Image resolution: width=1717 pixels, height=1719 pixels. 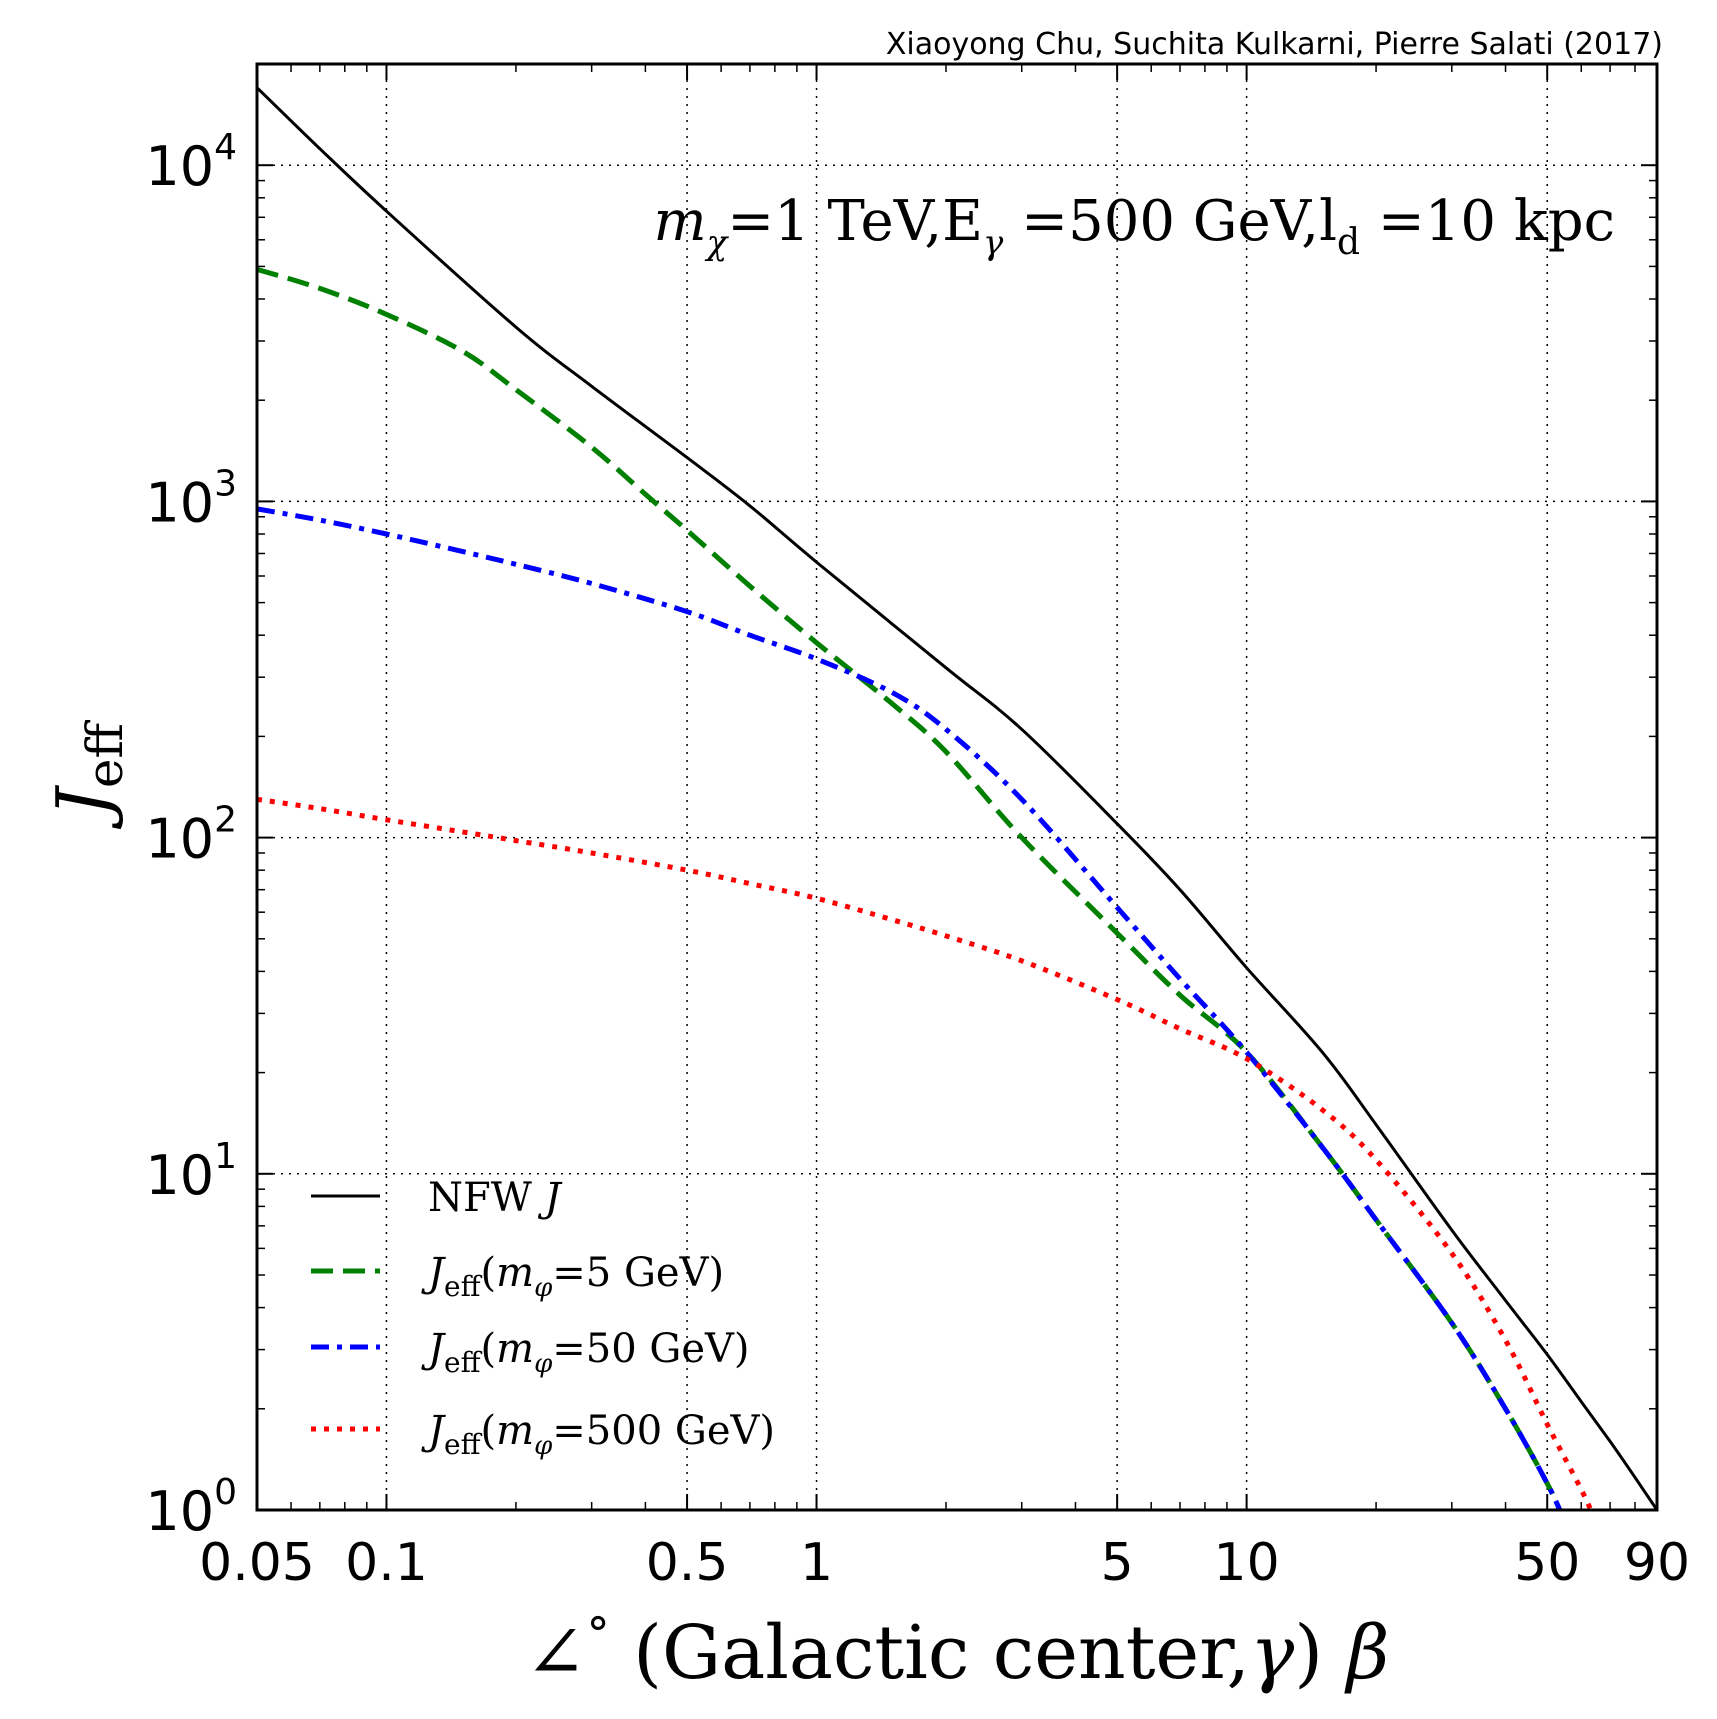 What do you see at coordinates (598, 1434) in the screenshot?
I see `legend-label-j500: Jeff(mφ=500 GeV)` at bounding box center [598, 1434].